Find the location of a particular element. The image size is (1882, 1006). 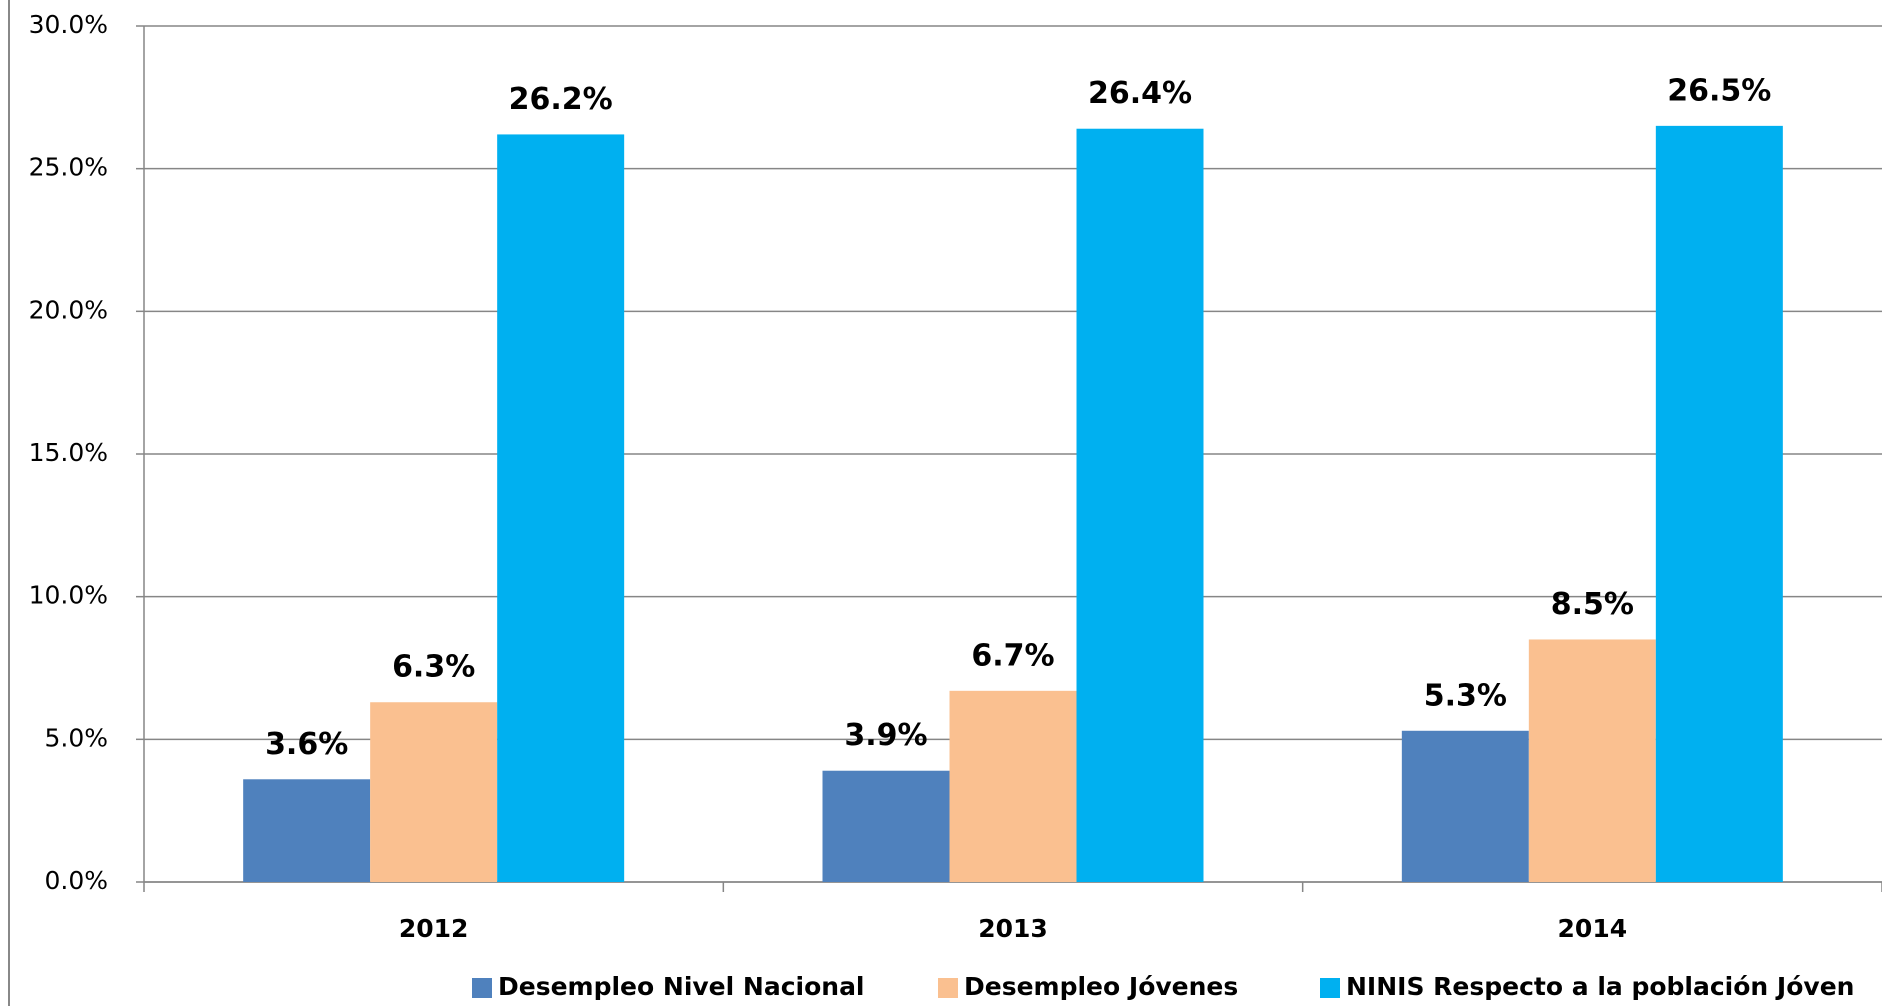

data-label: 3.9% is located at coordinates (885, 735).